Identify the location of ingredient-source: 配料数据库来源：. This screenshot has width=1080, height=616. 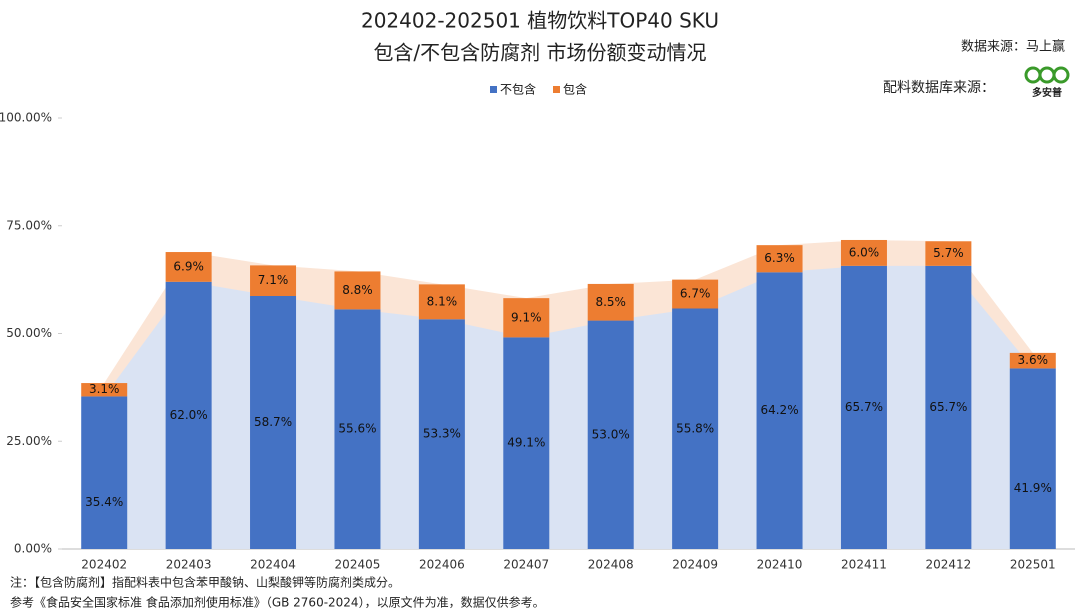
(939, 88).